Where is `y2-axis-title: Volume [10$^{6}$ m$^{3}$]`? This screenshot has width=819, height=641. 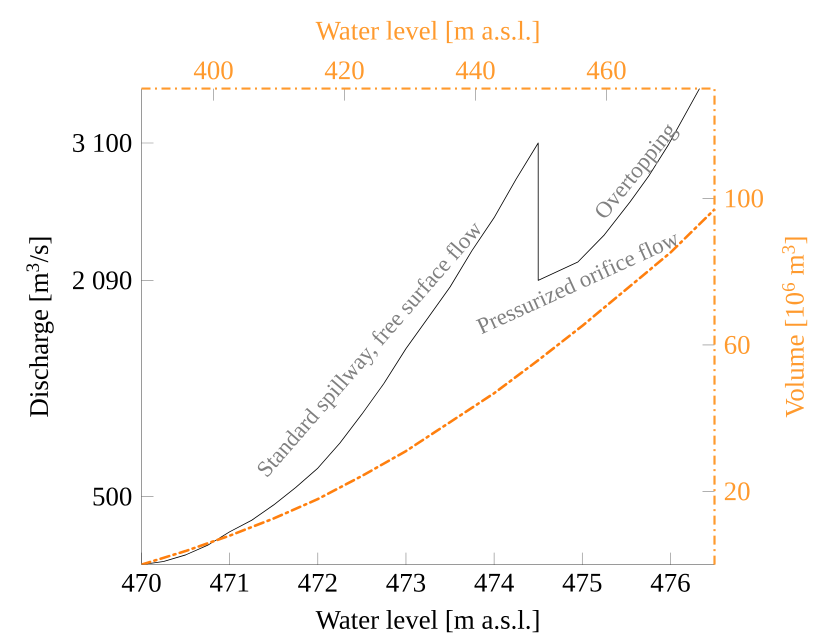
y2-axis-title: Volume [10$^{6}$ m$^{3}$] is located at coordinates (795, 327).